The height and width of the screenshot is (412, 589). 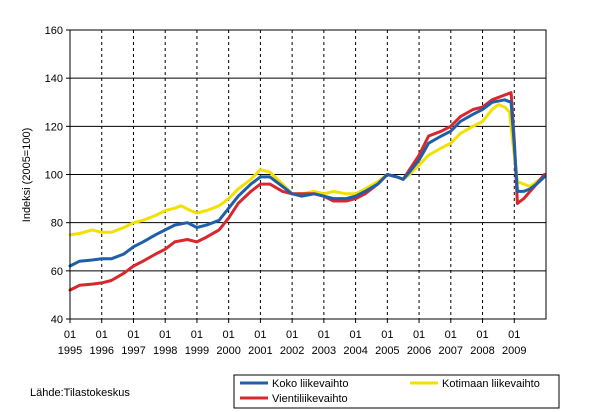 What do you see at coordinates (491, 384) in the screenshot?
I see `legend-label: Kotimaan liikevaihto` at bounding box center [491, 384].